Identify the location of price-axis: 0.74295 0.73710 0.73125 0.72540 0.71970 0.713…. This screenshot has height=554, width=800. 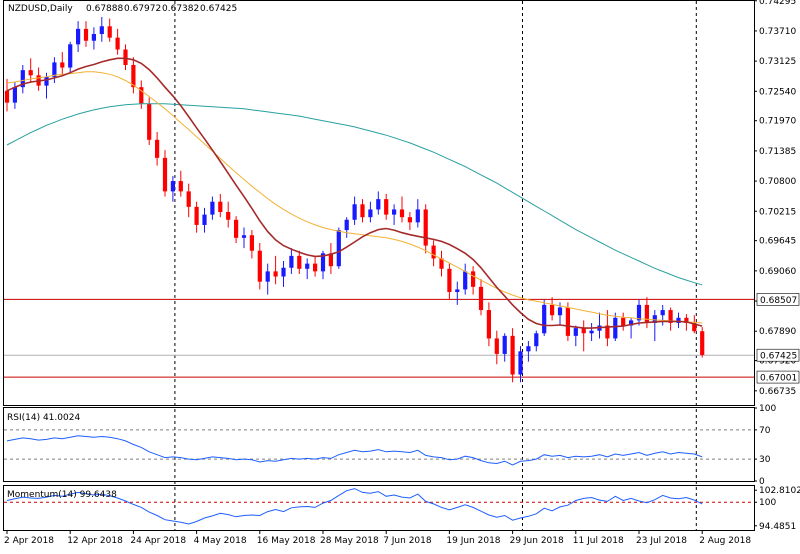
(775, 198).